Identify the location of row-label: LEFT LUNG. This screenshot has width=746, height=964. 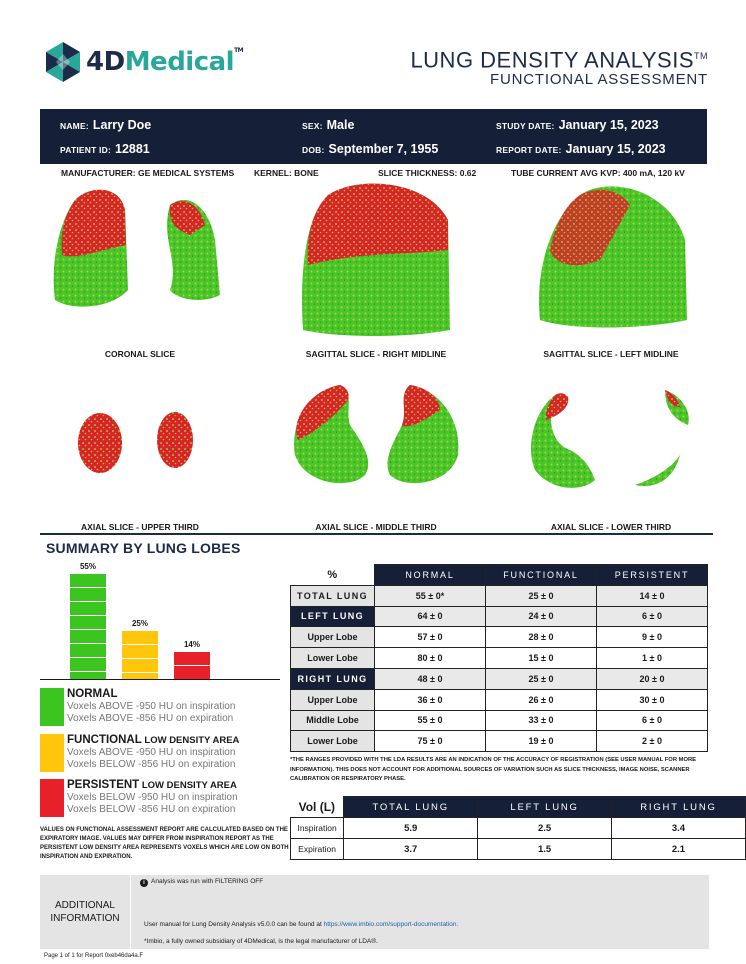
(332, 616).